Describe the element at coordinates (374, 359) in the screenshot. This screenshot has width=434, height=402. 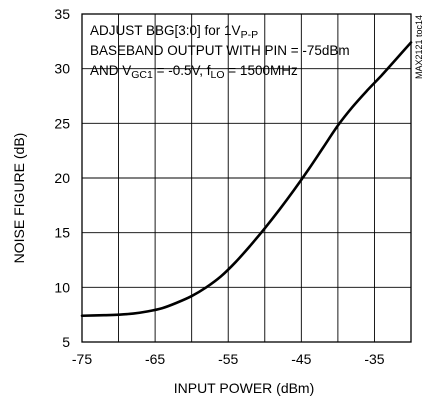
I see `x-tick-label: -35` at that location.